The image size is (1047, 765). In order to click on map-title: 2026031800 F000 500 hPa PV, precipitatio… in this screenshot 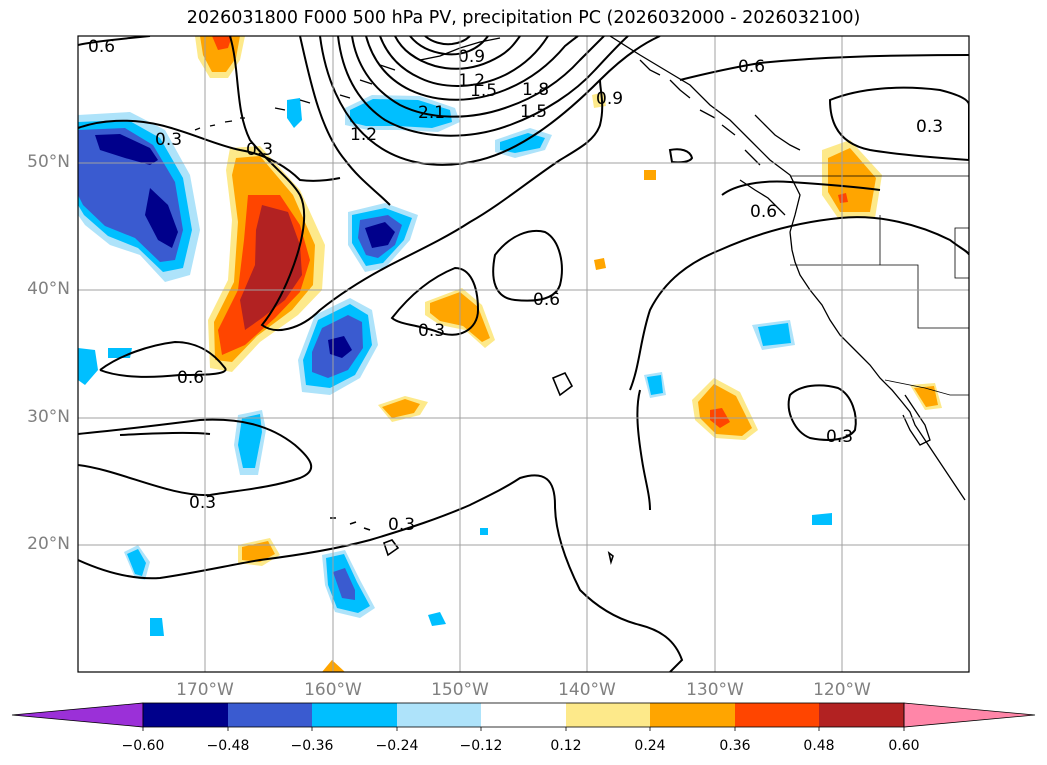, I will do `click(523, 18)`.